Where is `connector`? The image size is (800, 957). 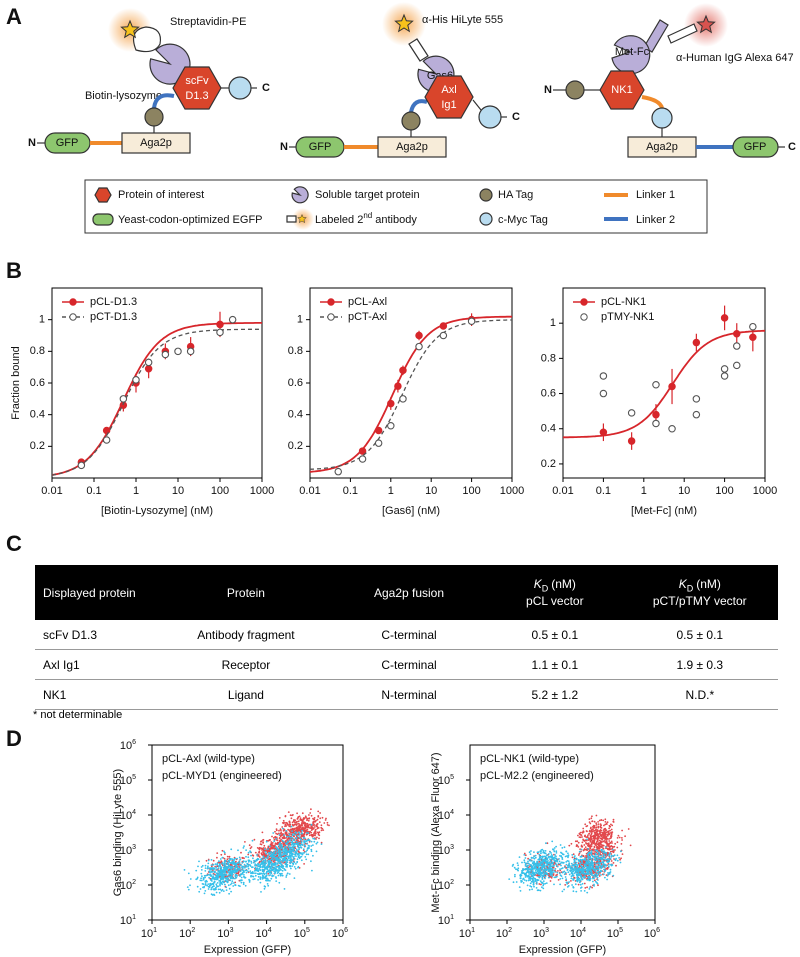
connector is located at coordinates (477, 105).